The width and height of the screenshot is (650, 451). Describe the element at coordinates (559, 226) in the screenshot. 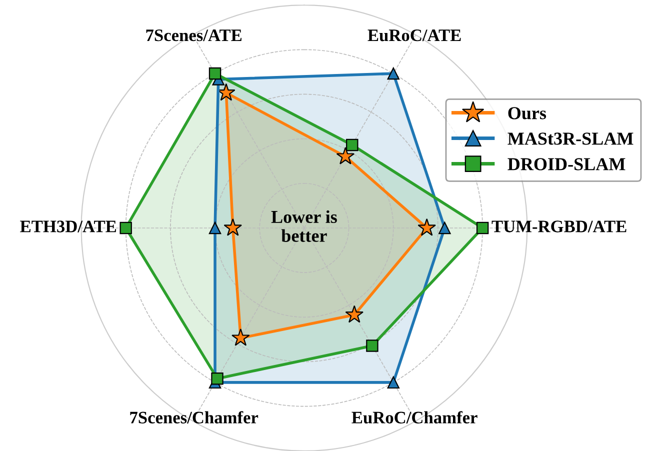

I see `spoke-label: TUM-RGBD/ATE` at that location.